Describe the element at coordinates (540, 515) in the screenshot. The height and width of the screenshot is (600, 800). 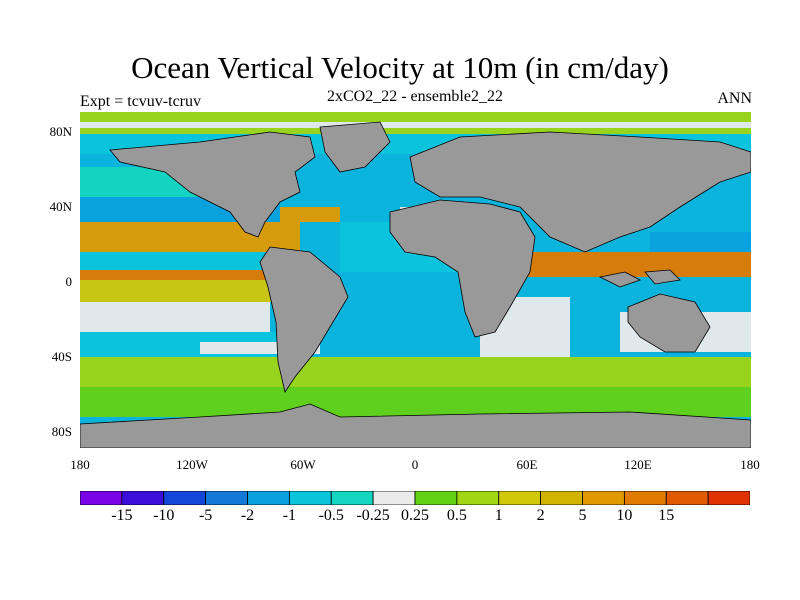
I see `colorbar-label: 2` at that location.